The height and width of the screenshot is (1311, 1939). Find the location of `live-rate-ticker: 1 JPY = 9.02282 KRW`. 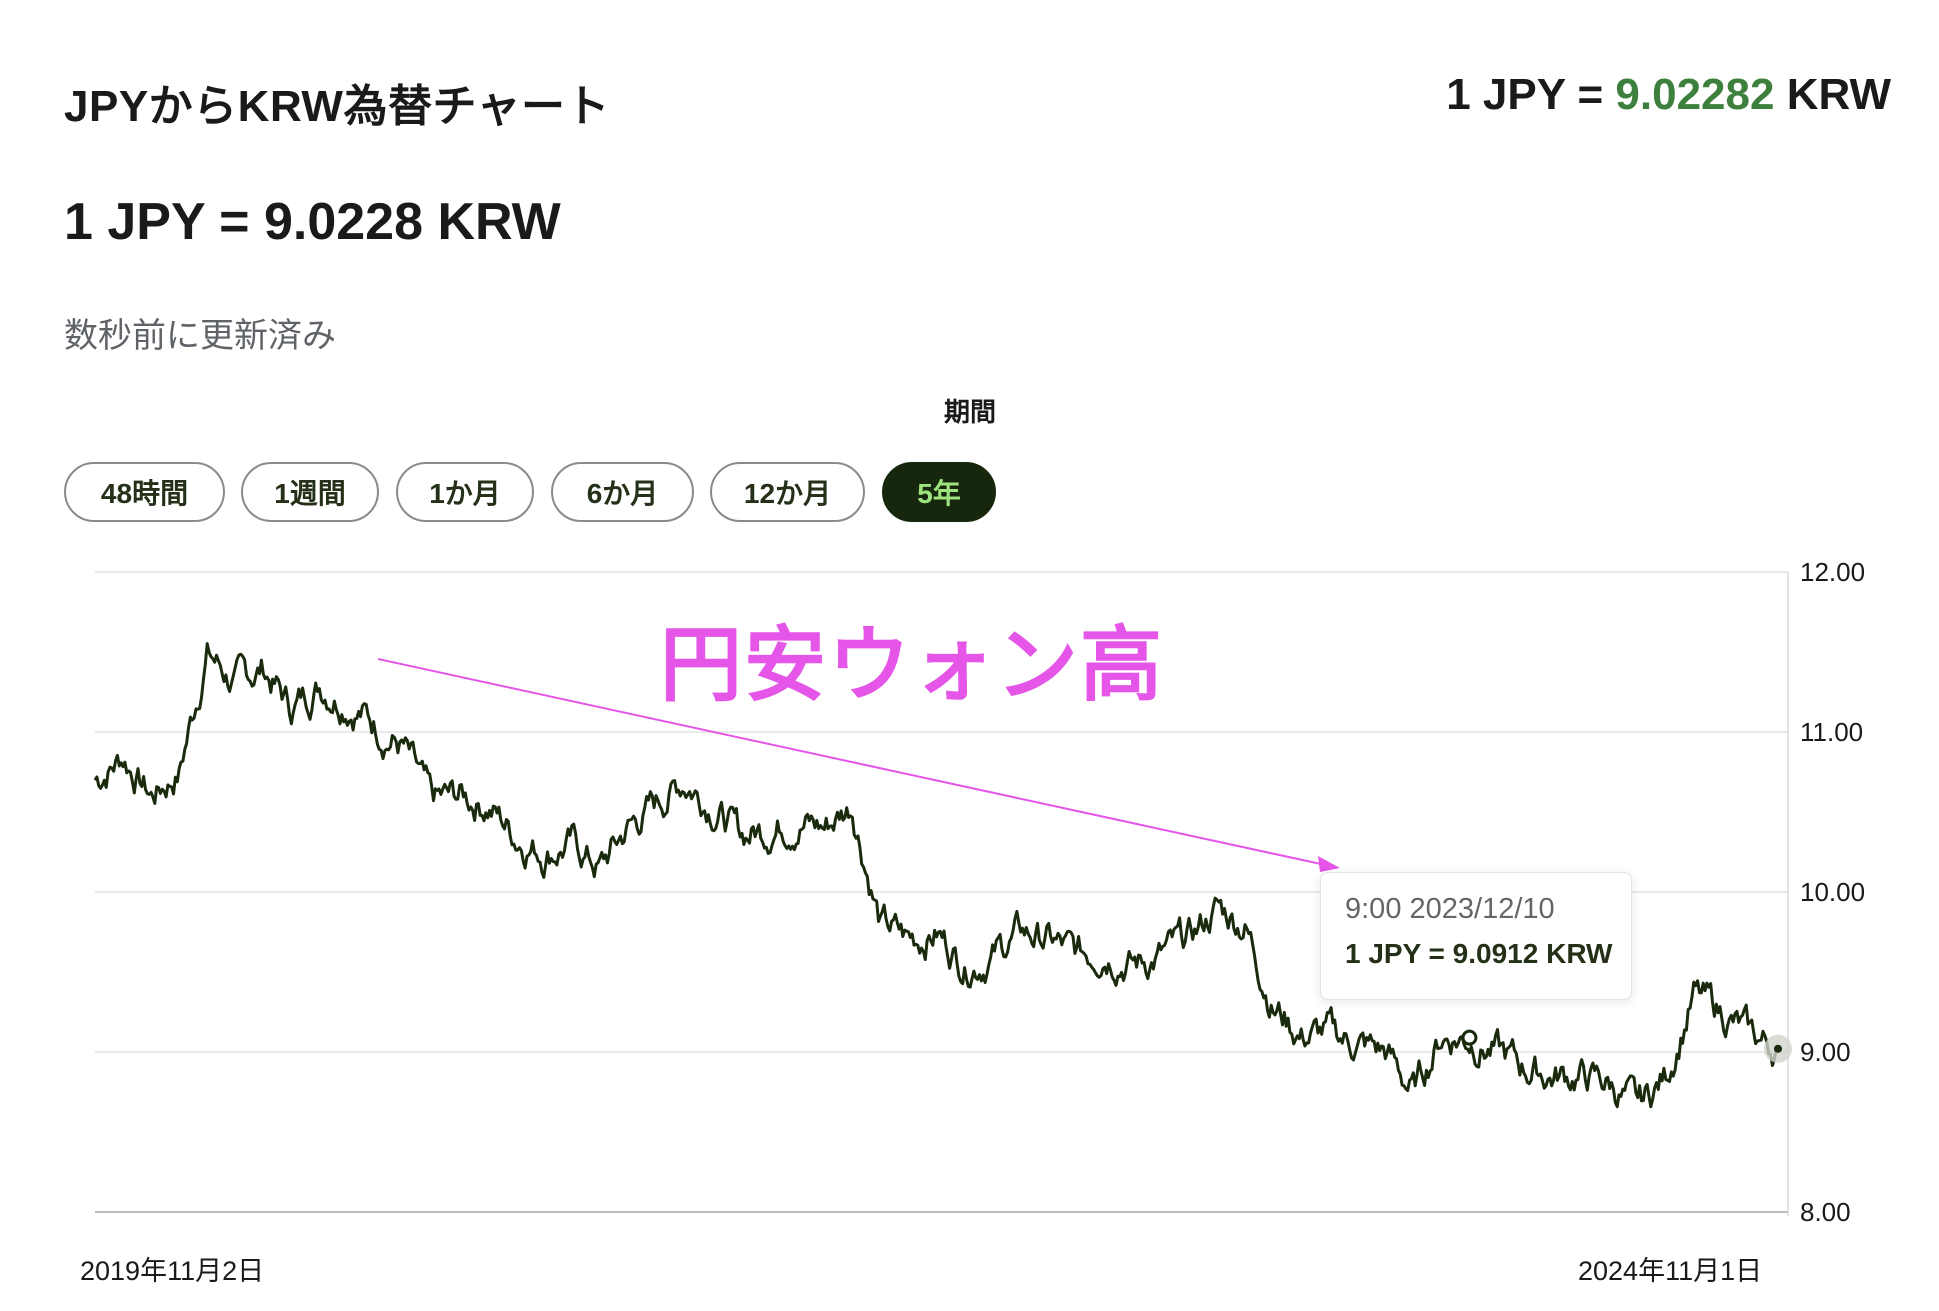

live-rate-ticker: 1 JPY = 9.02282 KRW is located at coordinates (1668, 95).